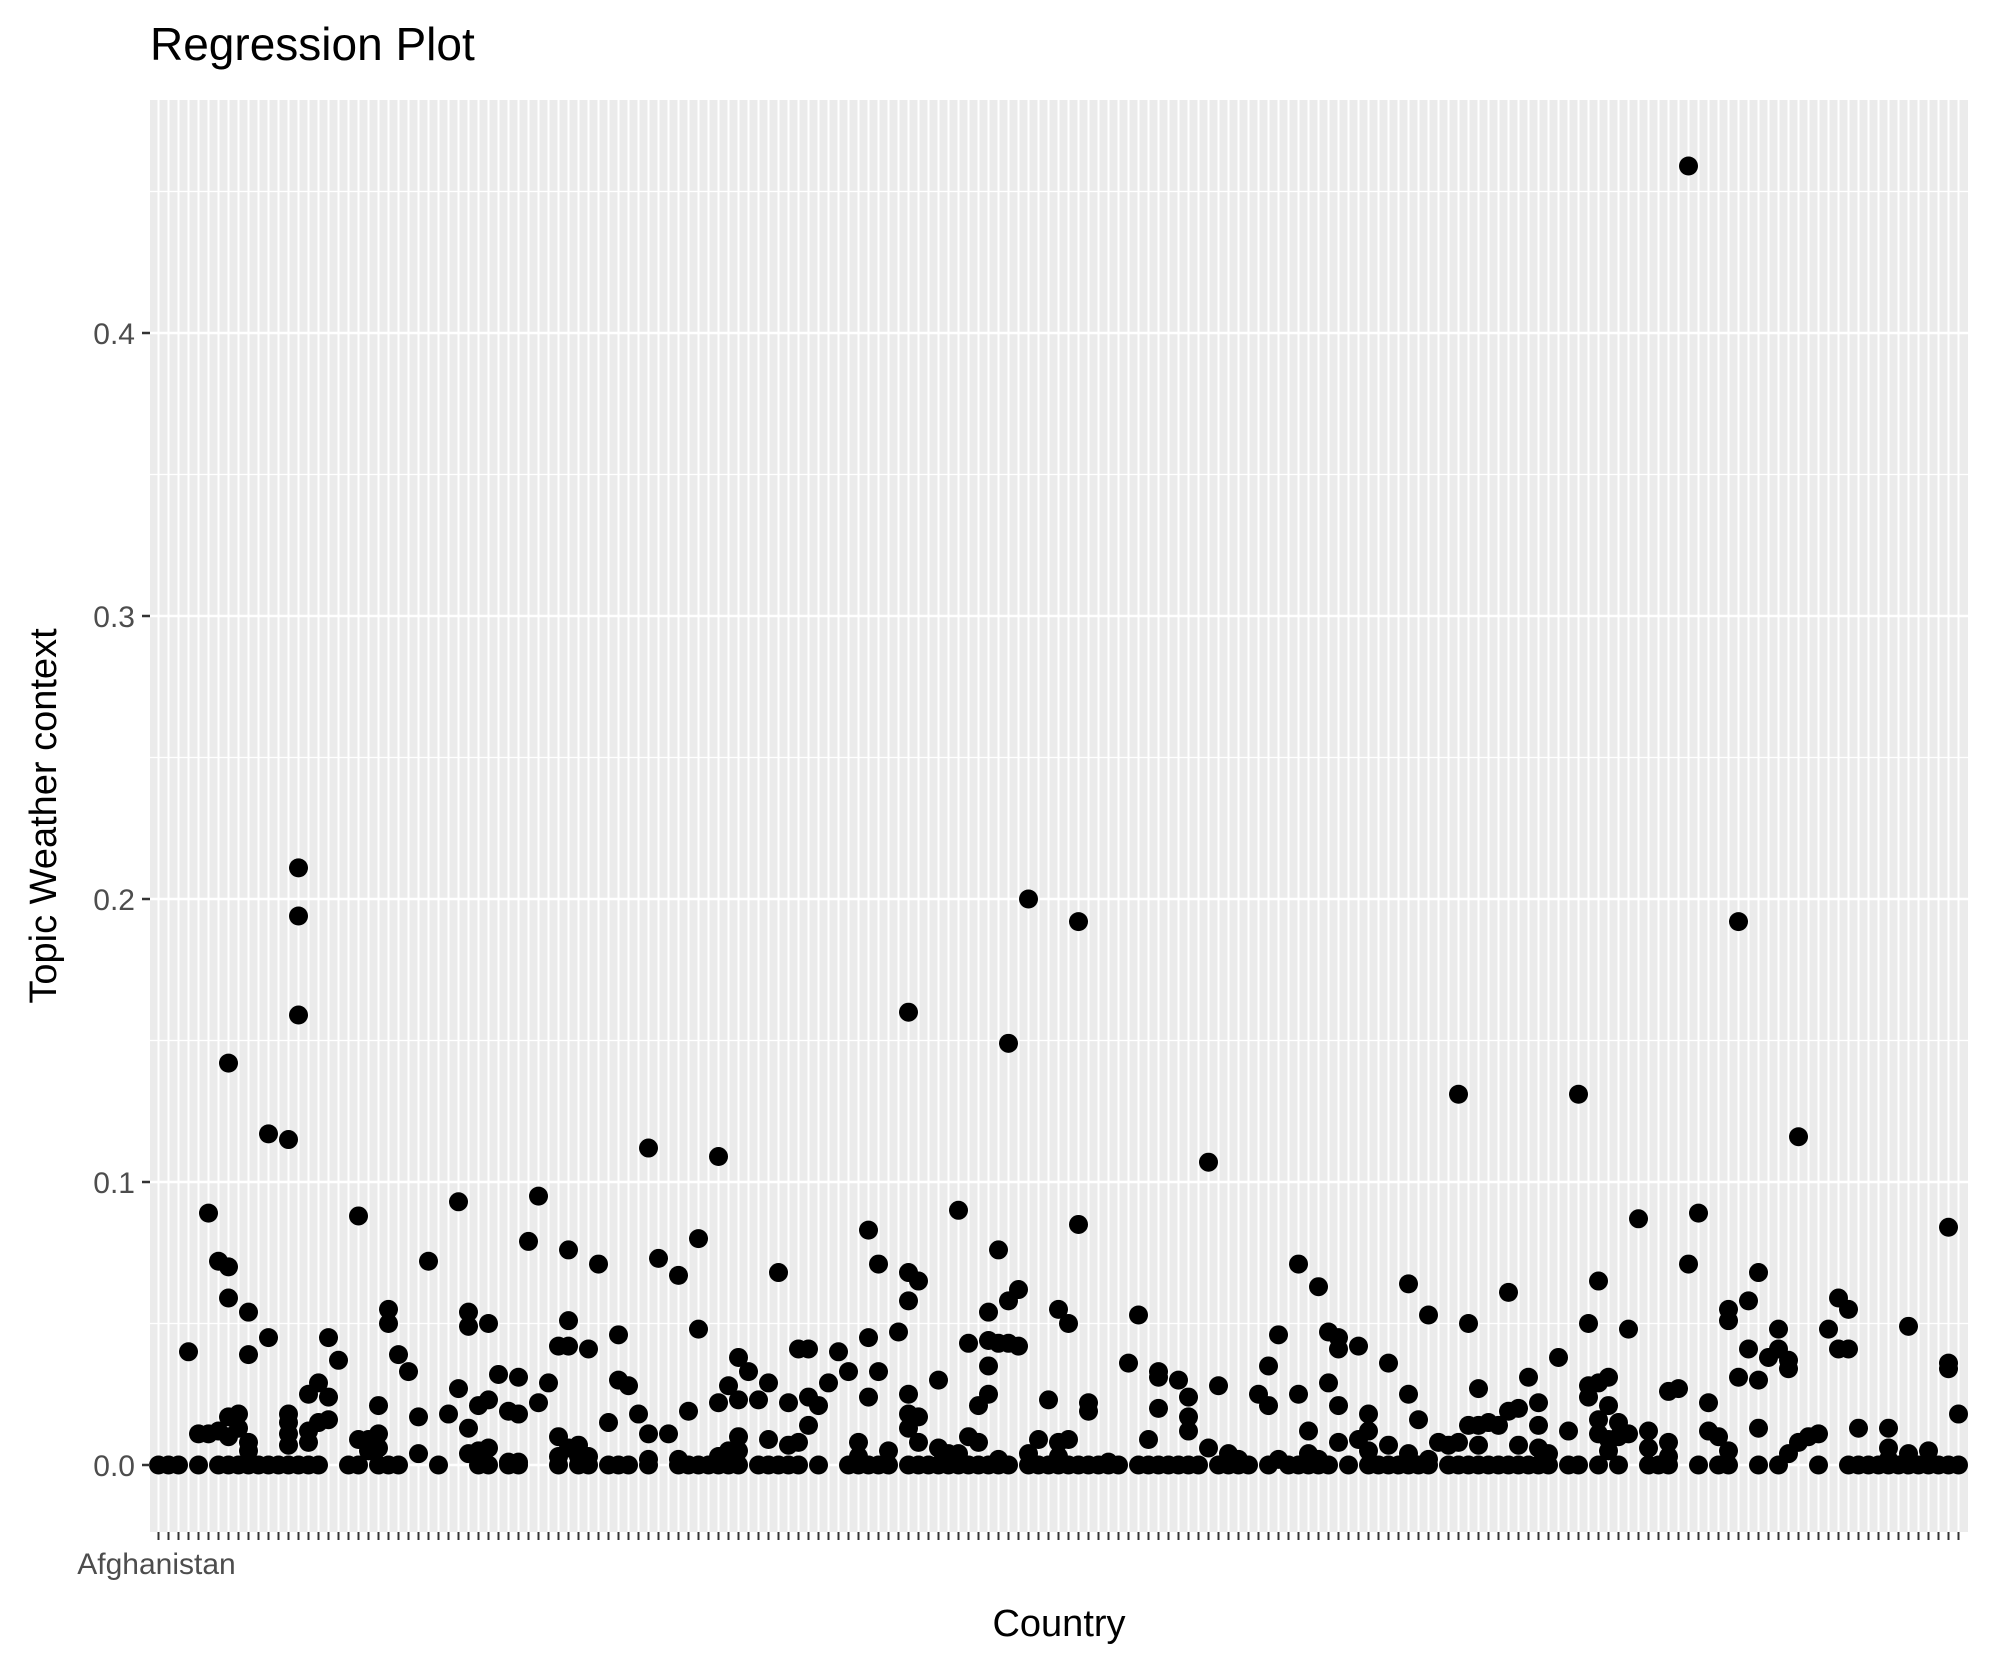  Describe the element at coordinates (1018, 1556) in the screenshot. I see `x-axis: Afghanistan` at that location.